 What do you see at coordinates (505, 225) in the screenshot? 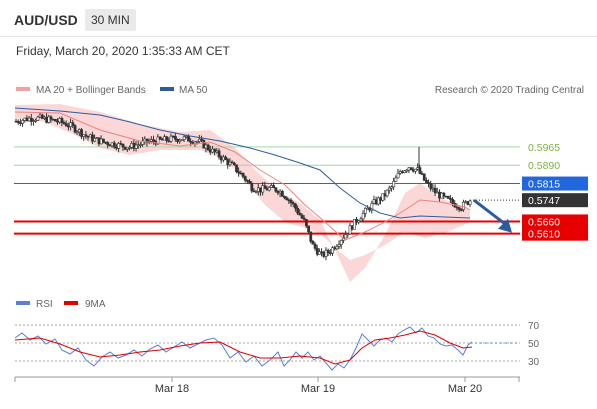
I see `forecast-arrowhead` at bounding box center [505, 225].